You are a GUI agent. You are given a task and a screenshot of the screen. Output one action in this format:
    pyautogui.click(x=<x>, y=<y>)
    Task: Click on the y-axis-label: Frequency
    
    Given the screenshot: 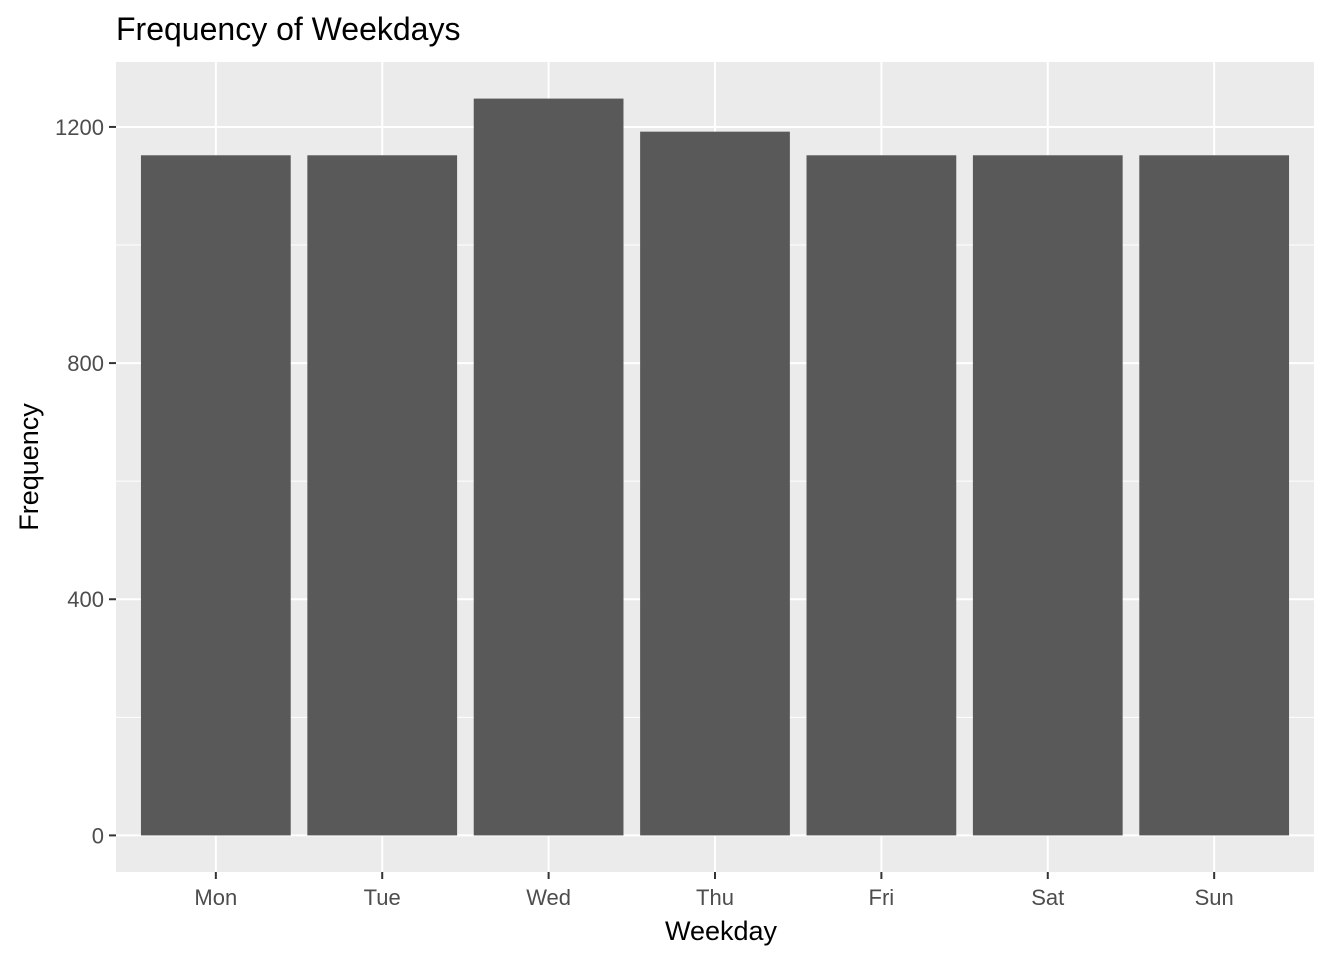 What is the action you would take?
    pyautogui.click(x=29, y=467)
    